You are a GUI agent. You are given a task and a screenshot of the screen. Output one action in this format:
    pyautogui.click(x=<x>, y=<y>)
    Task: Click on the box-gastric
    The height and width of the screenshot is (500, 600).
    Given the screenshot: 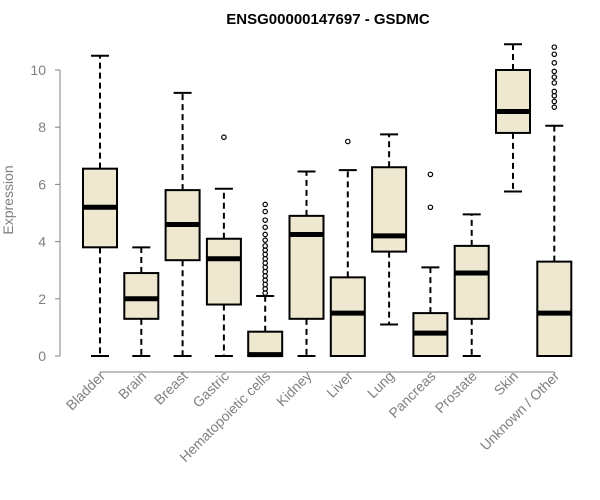 What is the action you would take?
    pyautogui.click(x=223, y=245)
    